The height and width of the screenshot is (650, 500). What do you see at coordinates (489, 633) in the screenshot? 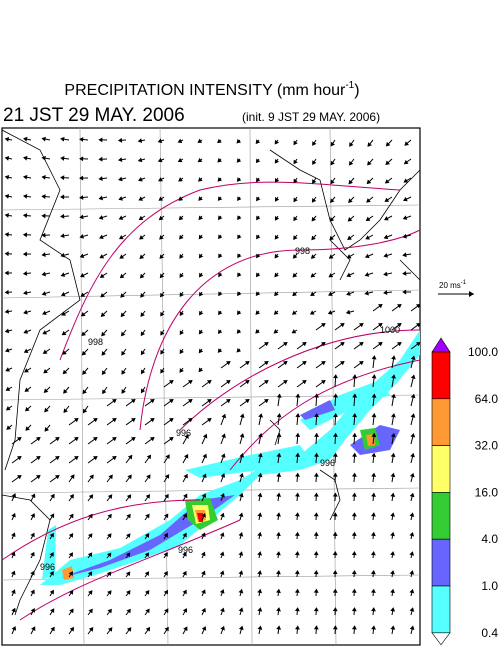
I see `colorbar-label: 0.4` at bounding box center [489, 633].